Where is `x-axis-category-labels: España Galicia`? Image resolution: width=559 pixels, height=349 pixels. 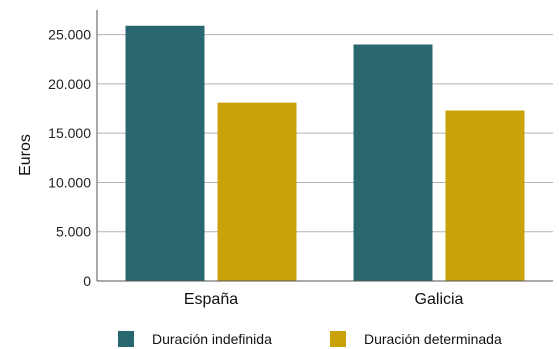 x-axis-category-labels: España Galicia is located at coordinates (324, 299).